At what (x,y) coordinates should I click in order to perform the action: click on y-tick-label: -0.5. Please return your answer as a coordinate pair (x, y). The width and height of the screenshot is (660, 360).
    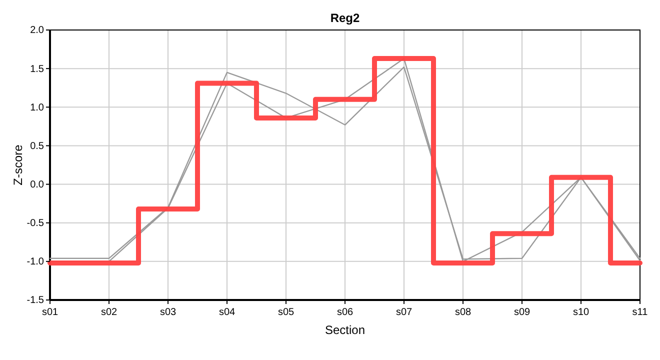
    Looking at the image, I should click on (35, 224).